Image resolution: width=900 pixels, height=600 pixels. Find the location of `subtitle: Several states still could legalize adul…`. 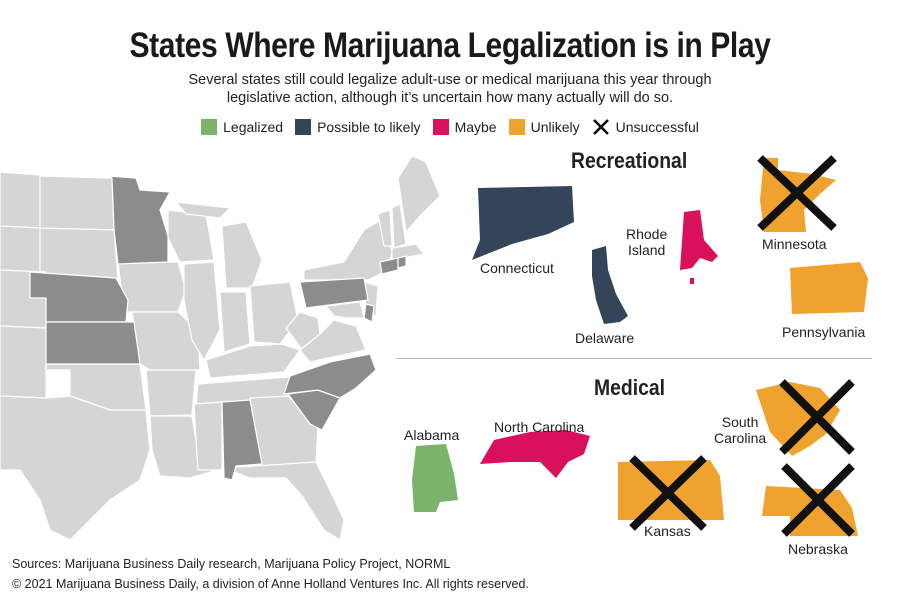

subtitle: Several states still could legalize adul… is located at coordinates (450, 89).